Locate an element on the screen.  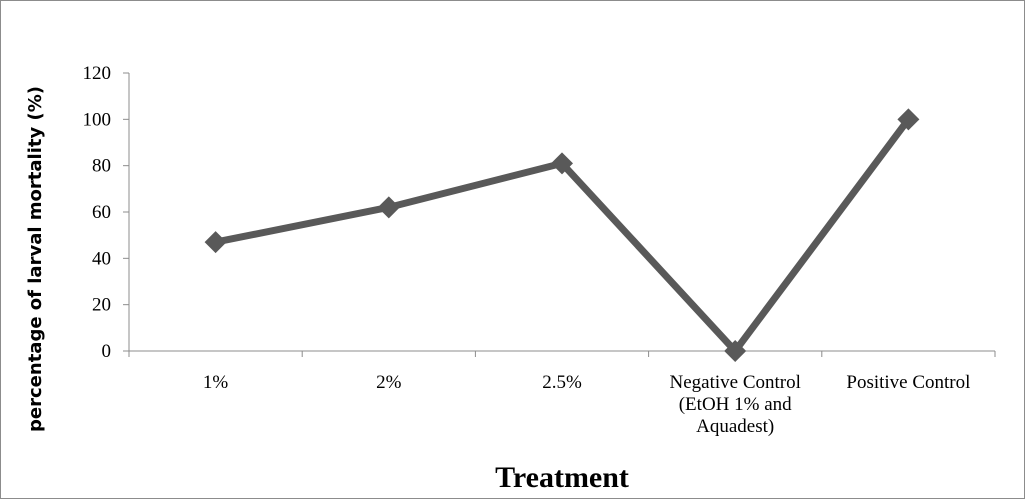
y-tick-labels: 0 20 40 60 80 100 120 is located at coordinates (97, 212).